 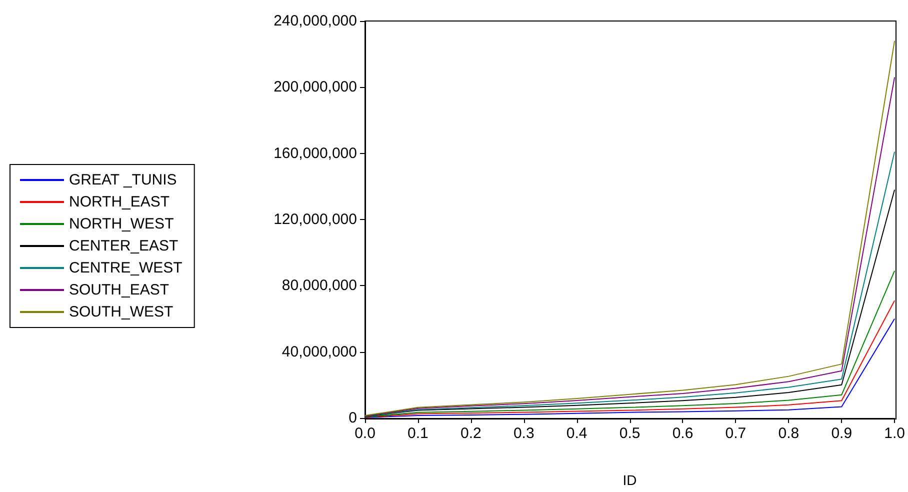 What do you see at coordinates (119, 290) in the screenshot?
I see `legend-label: SOUTH_EAST` at bounding box center [119, 290].